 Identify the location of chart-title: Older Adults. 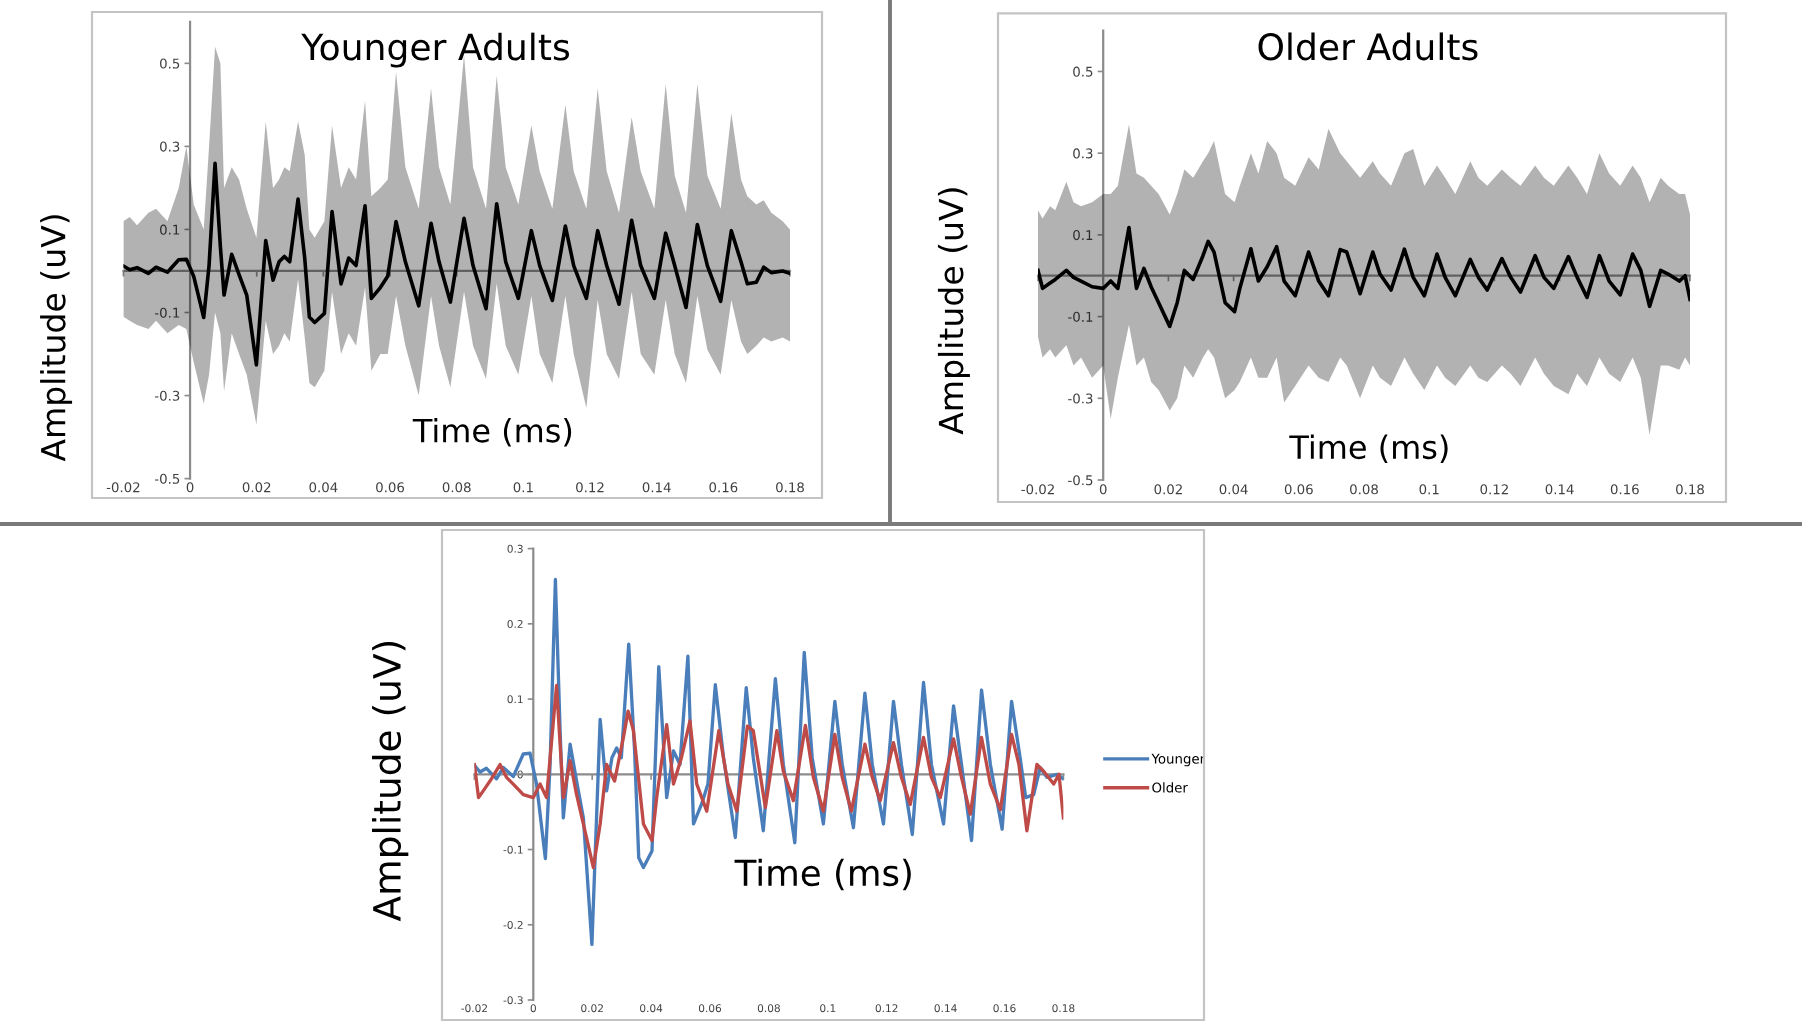
(1368, 46).